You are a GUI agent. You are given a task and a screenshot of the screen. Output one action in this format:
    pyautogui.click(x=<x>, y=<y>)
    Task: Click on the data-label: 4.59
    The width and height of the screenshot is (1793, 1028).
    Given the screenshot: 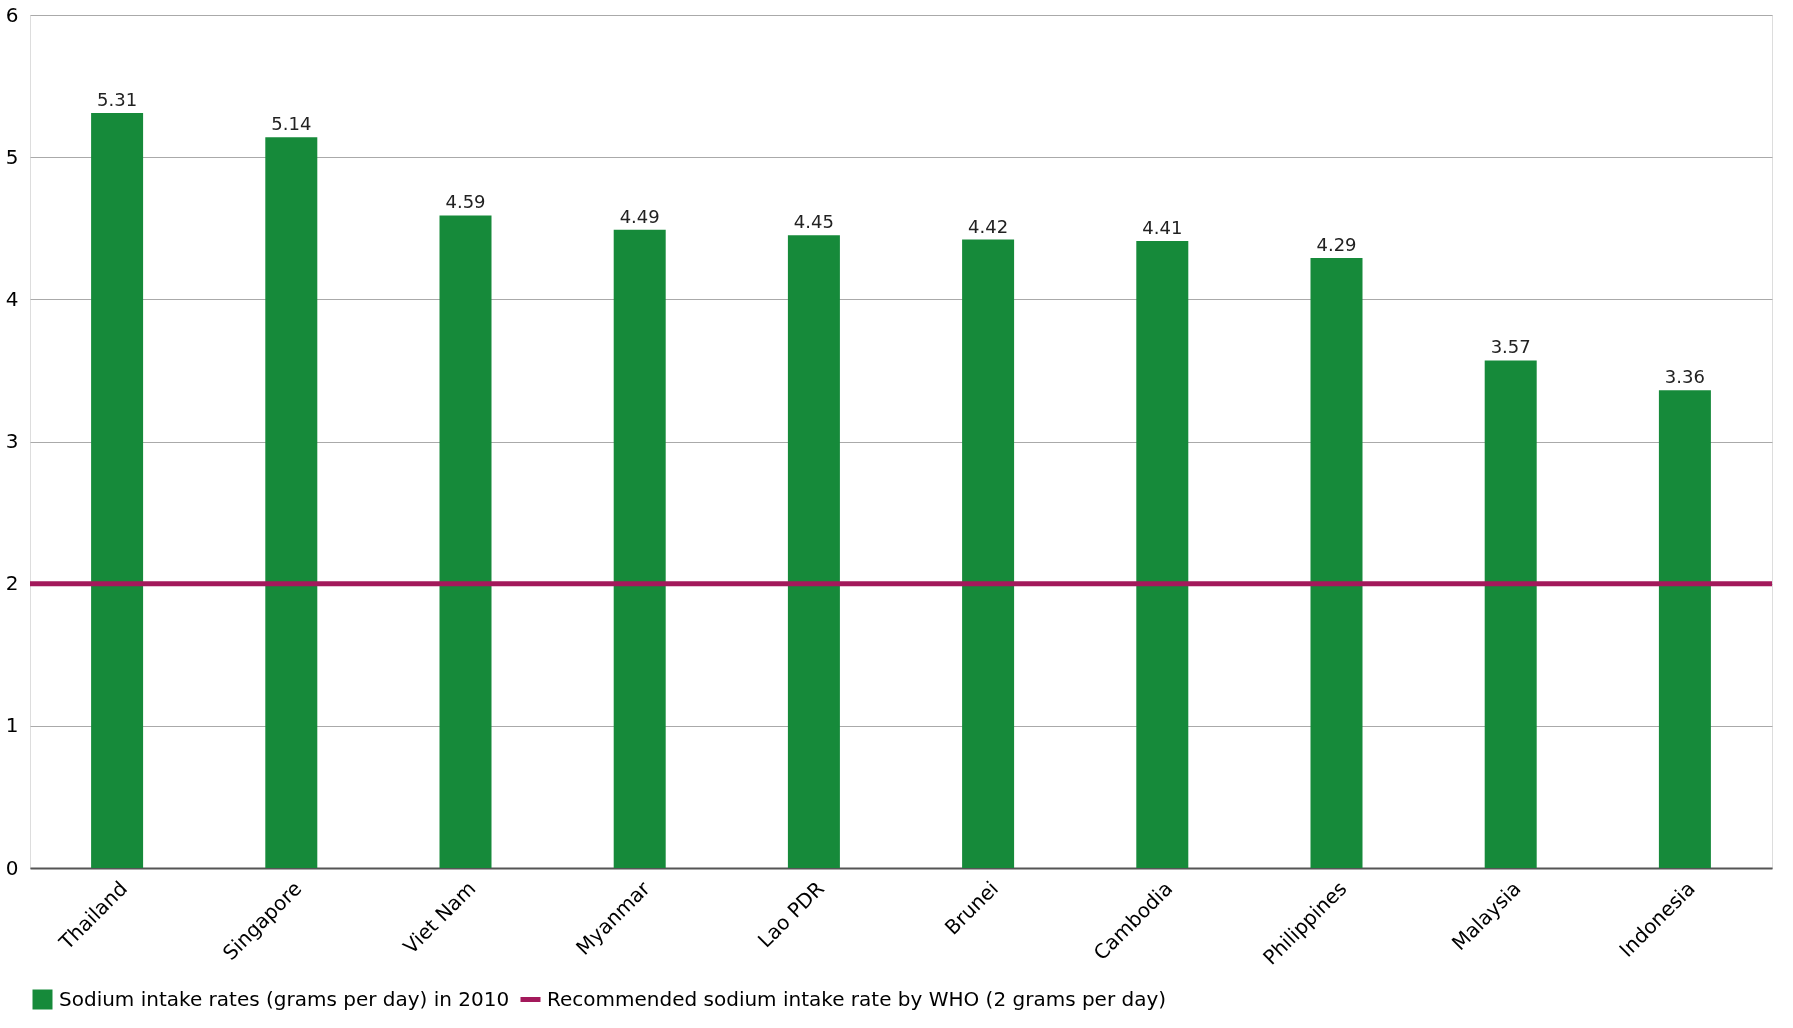 What is the action you would take?
    pyautogui.click(x=465, y=202)
    